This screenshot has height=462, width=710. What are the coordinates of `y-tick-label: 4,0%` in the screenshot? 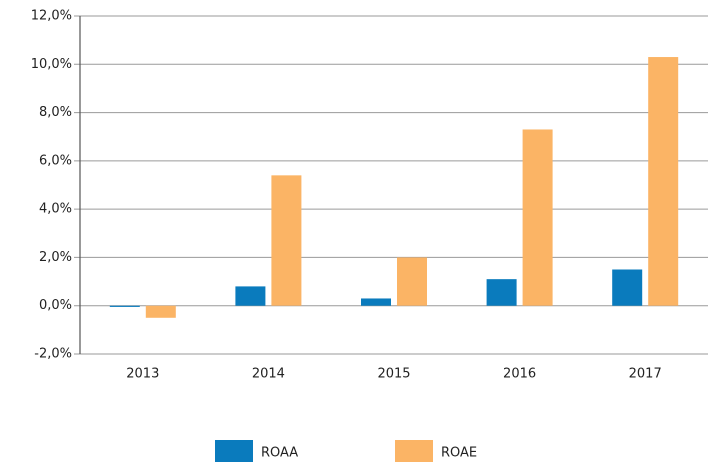 It's located at (55, 209).